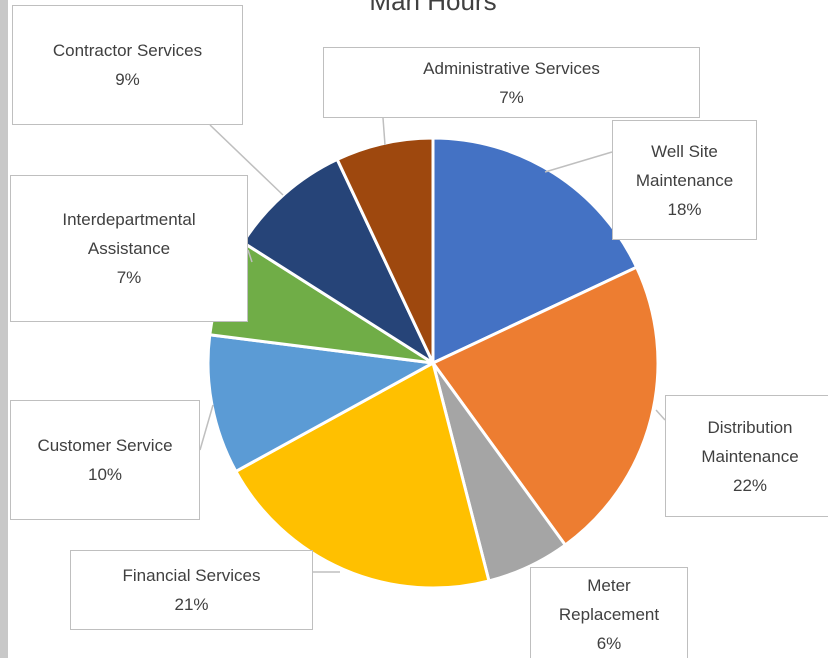 The height and width of the screenshot is (658, 828). Describe the element at coordinates (684, 165) in the screenshot. I see `category-label: Well Site Maintenance` at that location.